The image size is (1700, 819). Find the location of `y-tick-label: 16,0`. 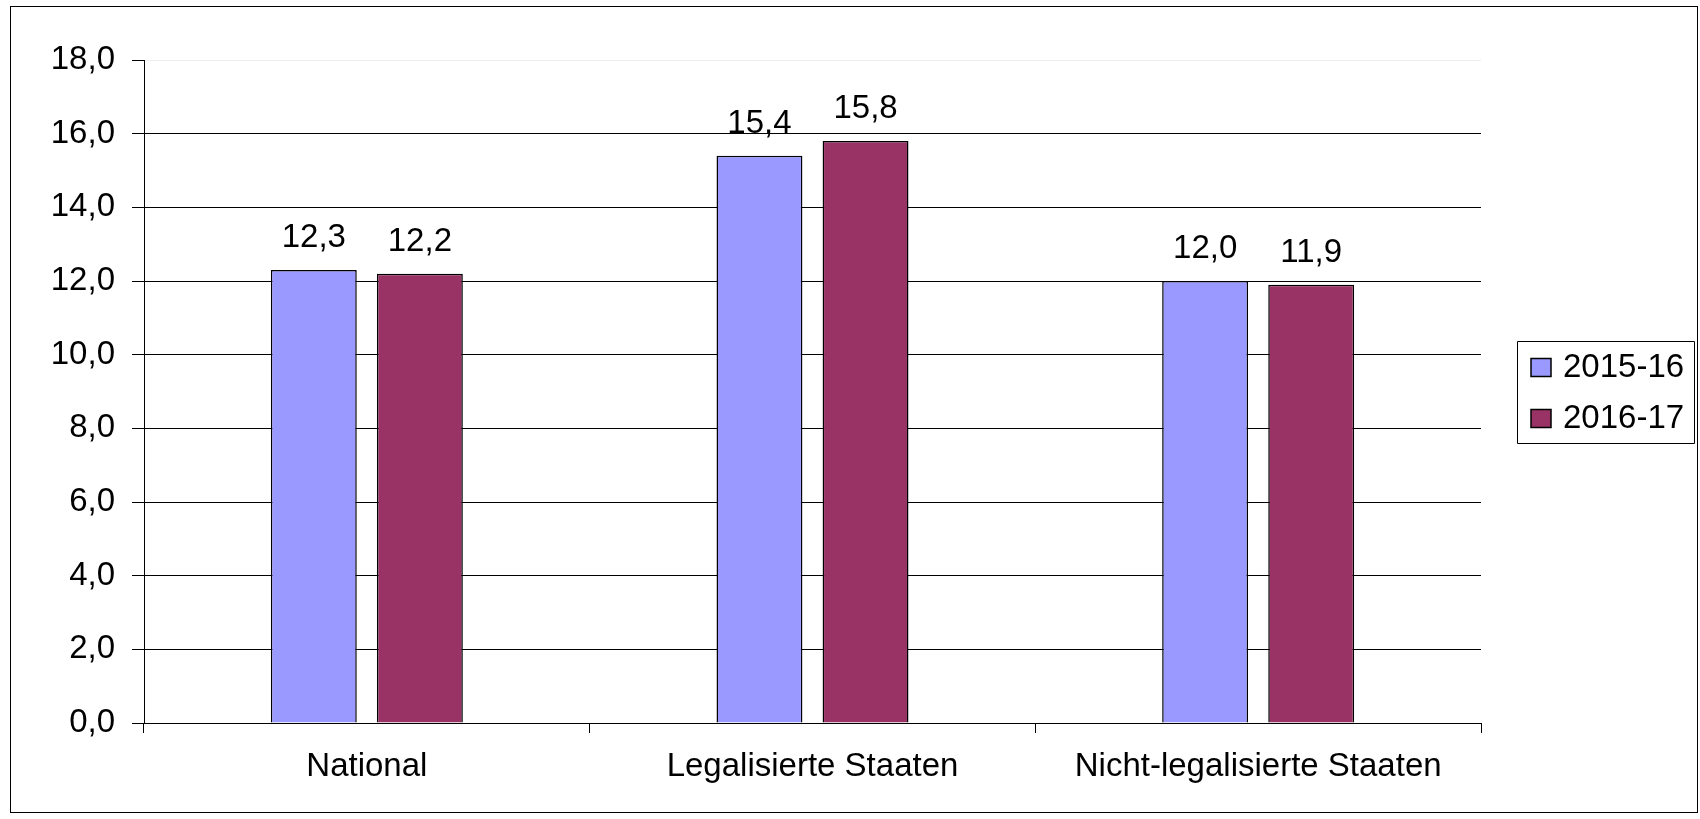

y-tick-label: 16,0 is located at coordinates (82, 131).